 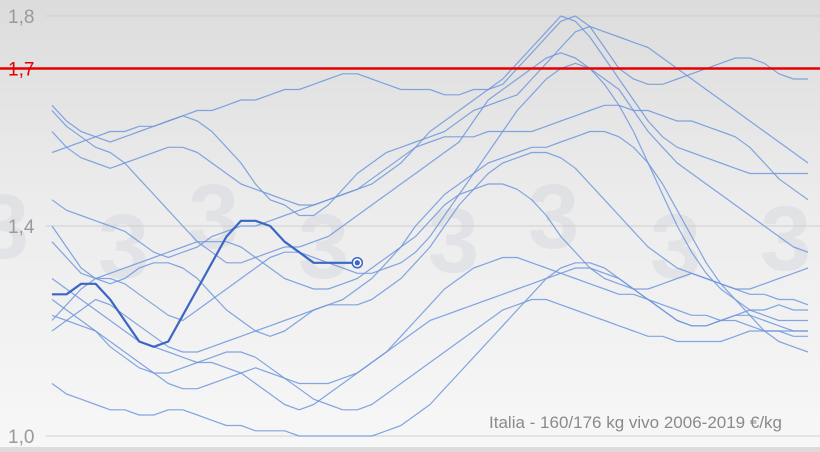 What do you see at coordinates (21, 17) in the screenshot?
I see `y-tick-label: 1,8` at bounding box center [21, 17].